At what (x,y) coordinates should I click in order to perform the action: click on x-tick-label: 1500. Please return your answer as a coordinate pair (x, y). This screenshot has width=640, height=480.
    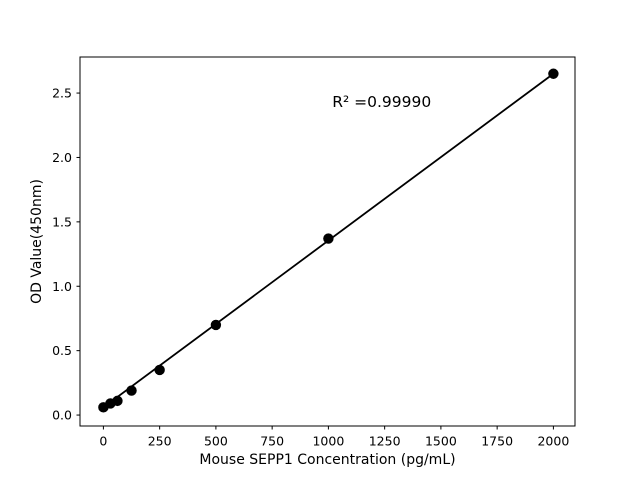
    Looking at the image, I should click on (441, 441).